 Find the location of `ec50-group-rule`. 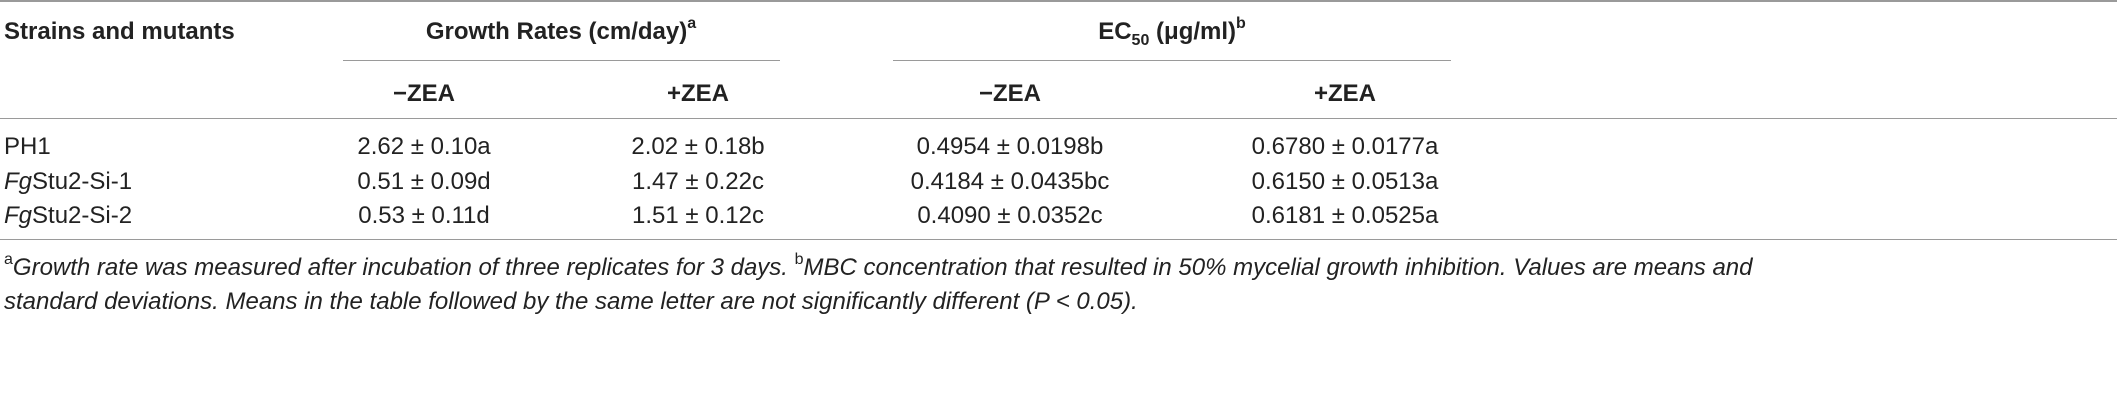

ec50-group-rule is located at coordinates (1172, 60).